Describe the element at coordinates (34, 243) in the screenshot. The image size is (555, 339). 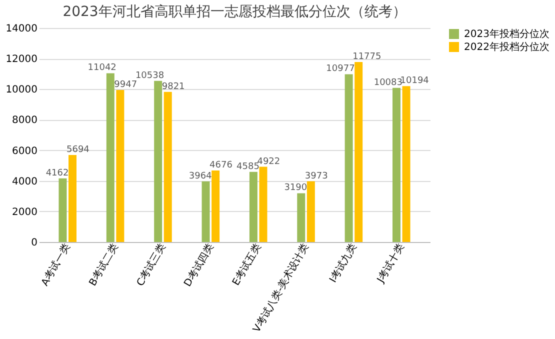
I see `y-tick-label: 0` at that location.